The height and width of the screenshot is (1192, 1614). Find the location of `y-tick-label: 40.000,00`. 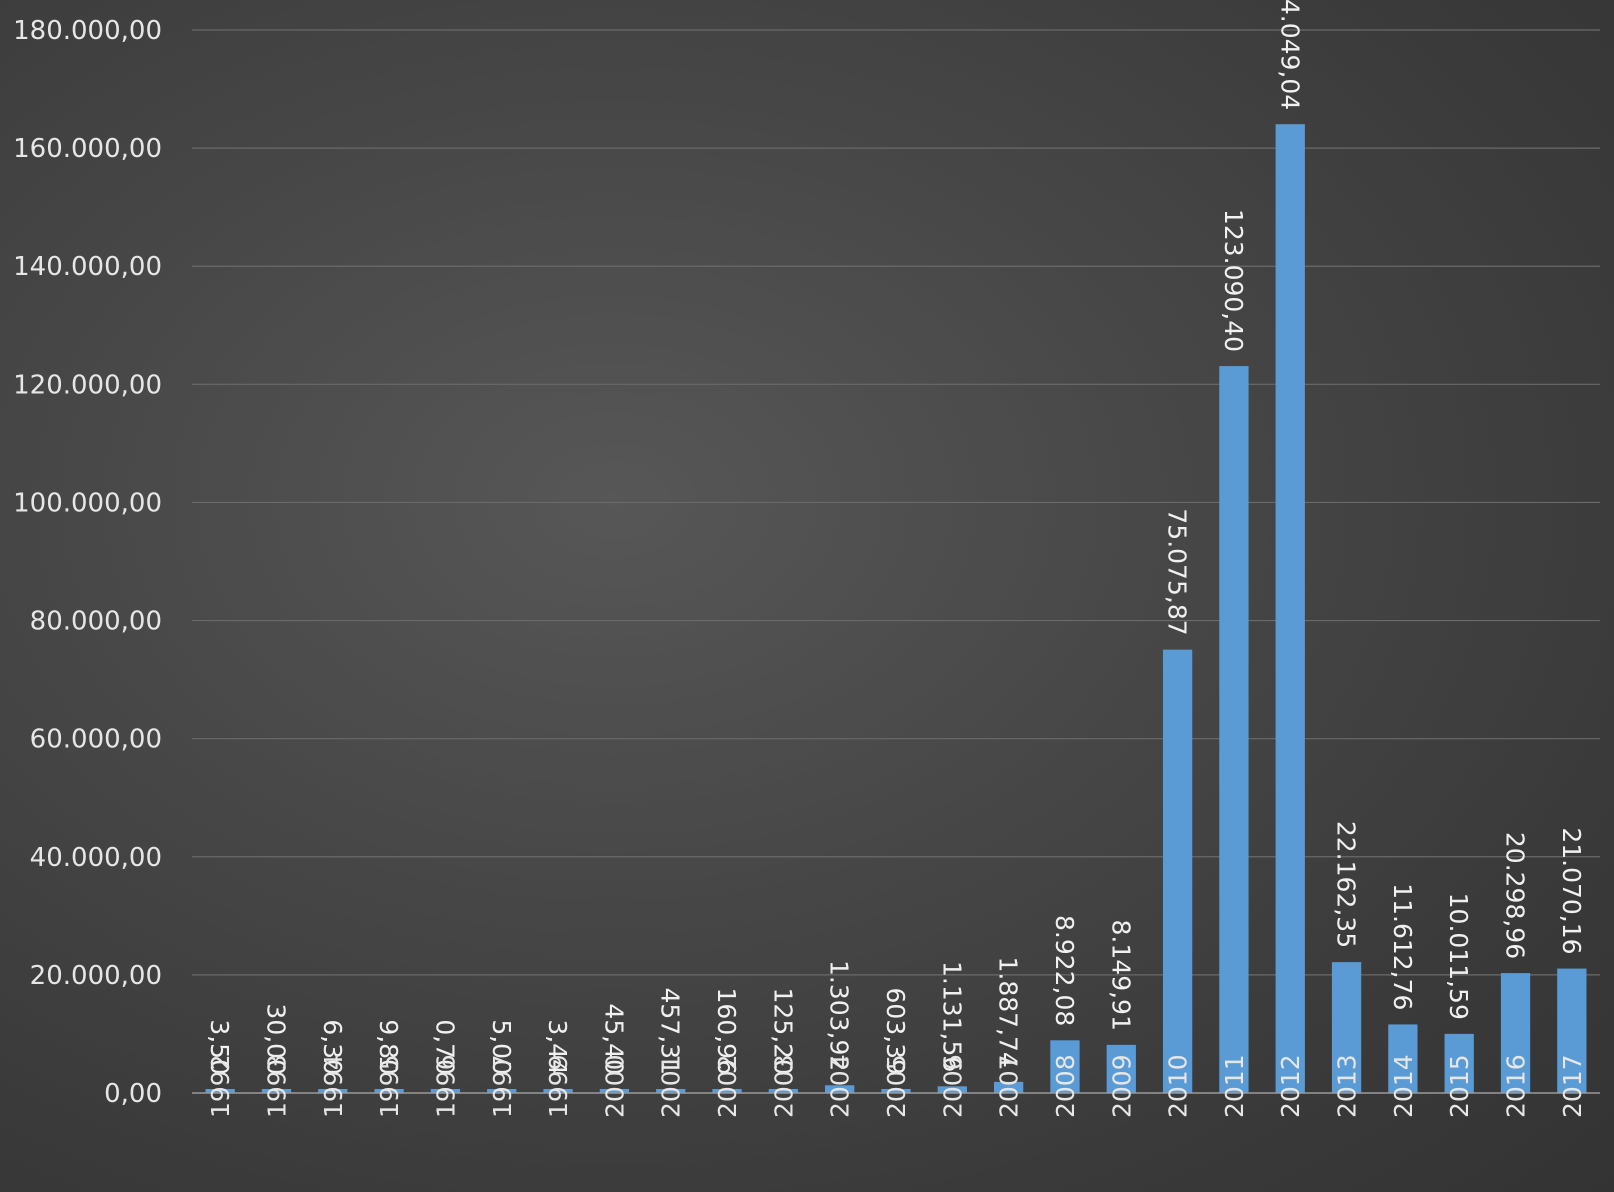

y-tick-label: 40.000,00 is located at coordinates (96, 858).